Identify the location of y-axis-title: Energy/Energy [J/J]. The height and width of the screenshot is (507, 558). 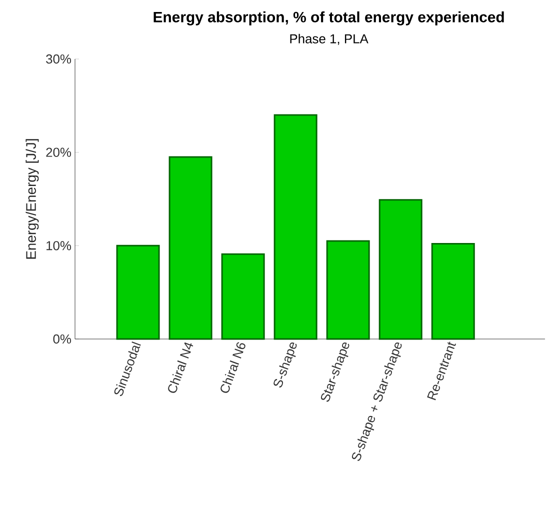
(32, 199).